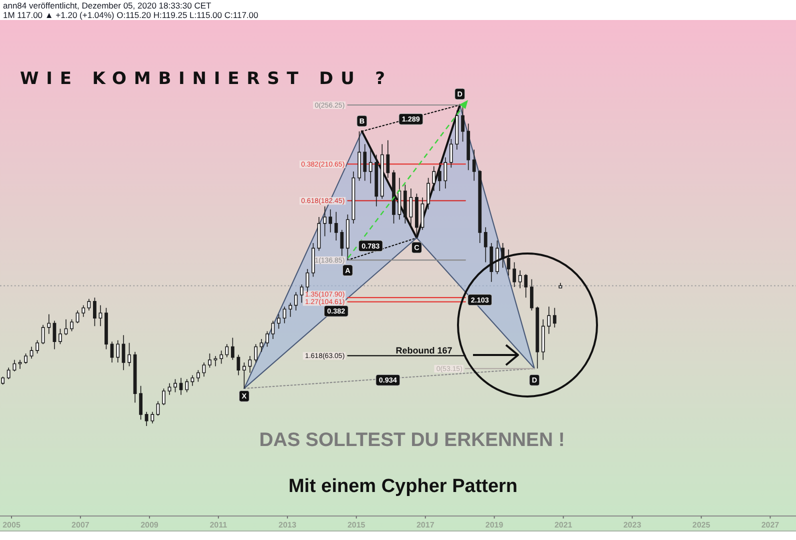 The width and height of the screenshot is (796, 540). I want to click on x-tick-label: 2021, so click(563, 525).